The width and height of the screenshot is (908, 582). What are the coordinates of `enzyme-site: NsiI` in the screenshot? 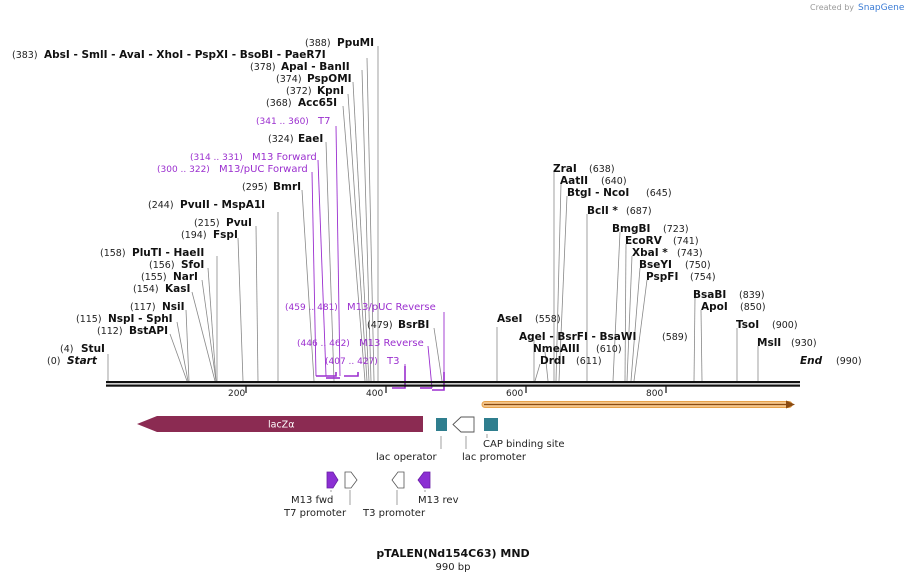 It's located at (173, 307).